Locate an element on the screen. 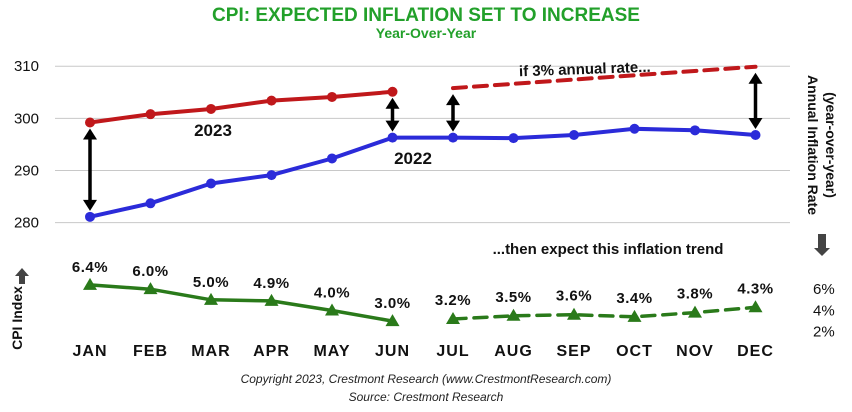  month-label-nov: NOV is located at coordinates (695, 351).